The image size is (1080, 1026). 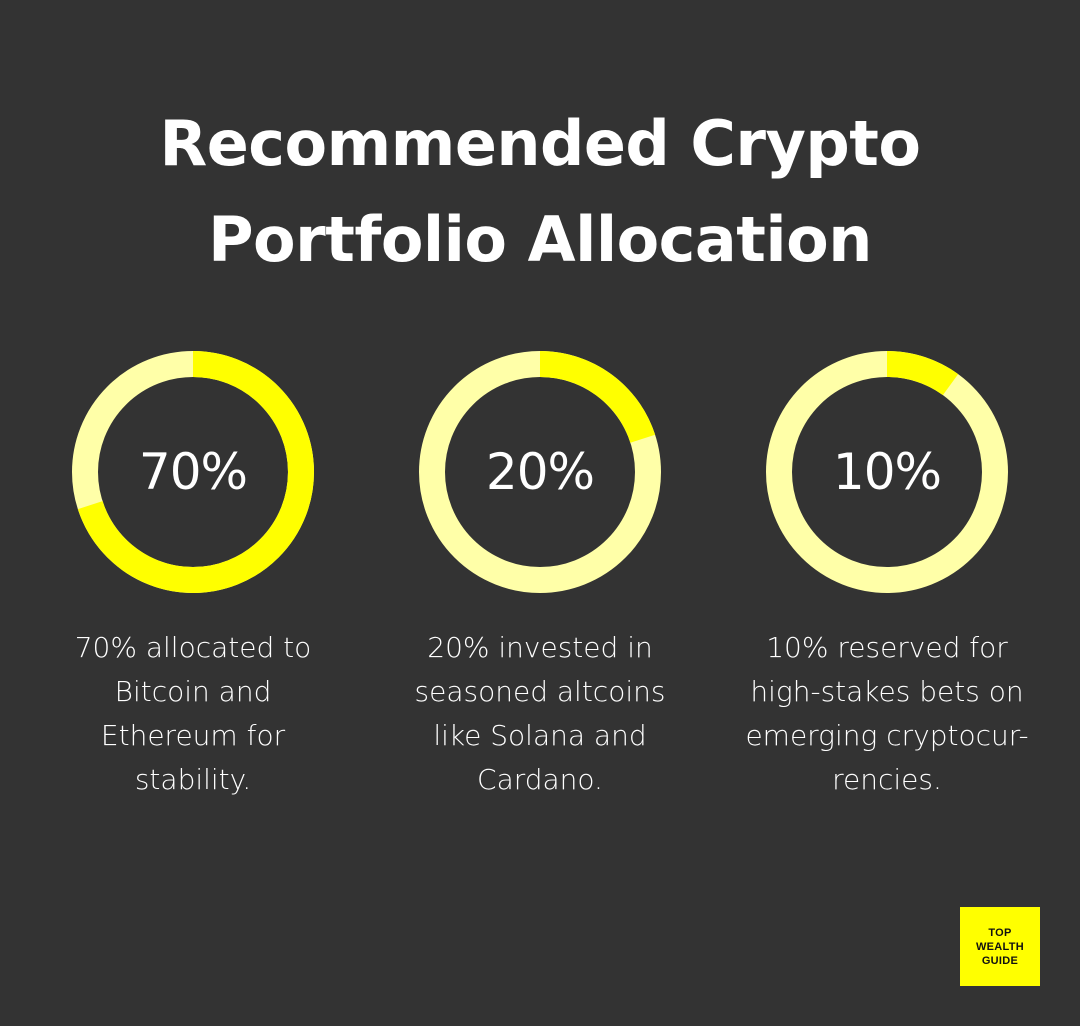 What do you see at coordinates (540, 239) in the screenshot?
I see `title-line-2: Portfolio Allocation` at bounding box center [540, 239].